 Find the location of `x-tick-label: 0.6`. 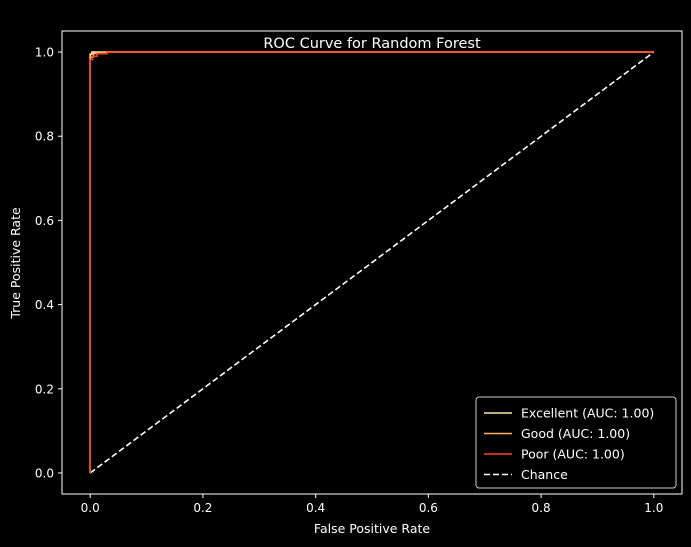

x-tick-label: 0.6 is located at coordinates (428, 508).